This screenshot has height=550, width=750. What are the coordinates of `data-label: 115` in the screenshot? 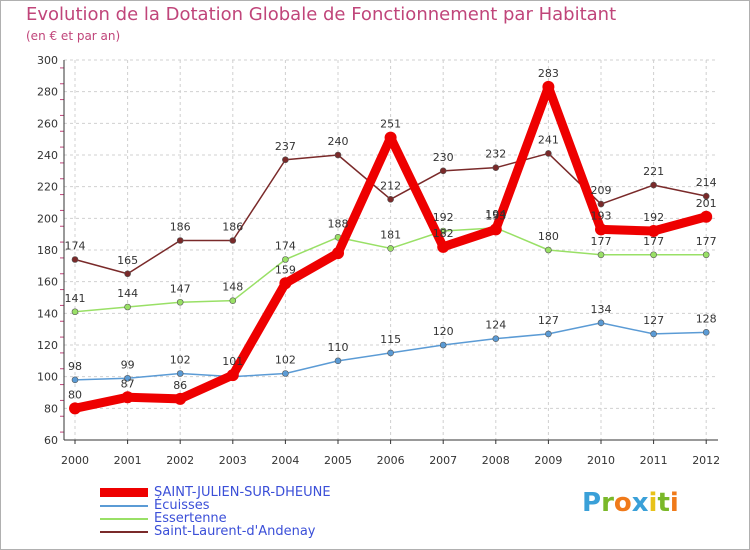 It's located at (390, 339).